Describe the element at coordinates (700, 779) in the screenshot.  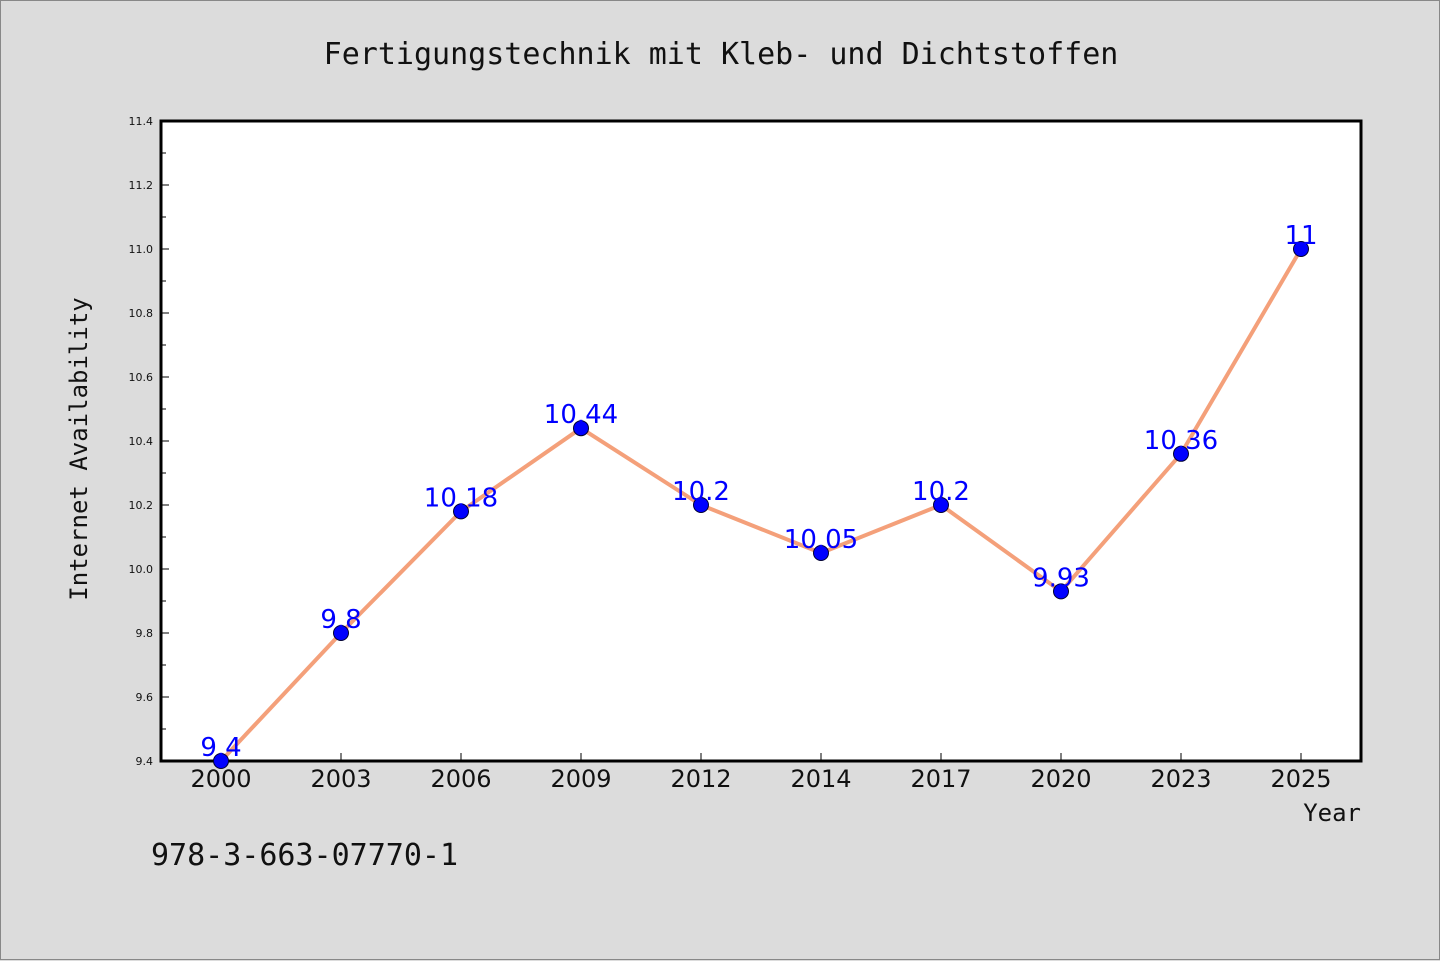
I see `x-tick-label: 2012` at that location.